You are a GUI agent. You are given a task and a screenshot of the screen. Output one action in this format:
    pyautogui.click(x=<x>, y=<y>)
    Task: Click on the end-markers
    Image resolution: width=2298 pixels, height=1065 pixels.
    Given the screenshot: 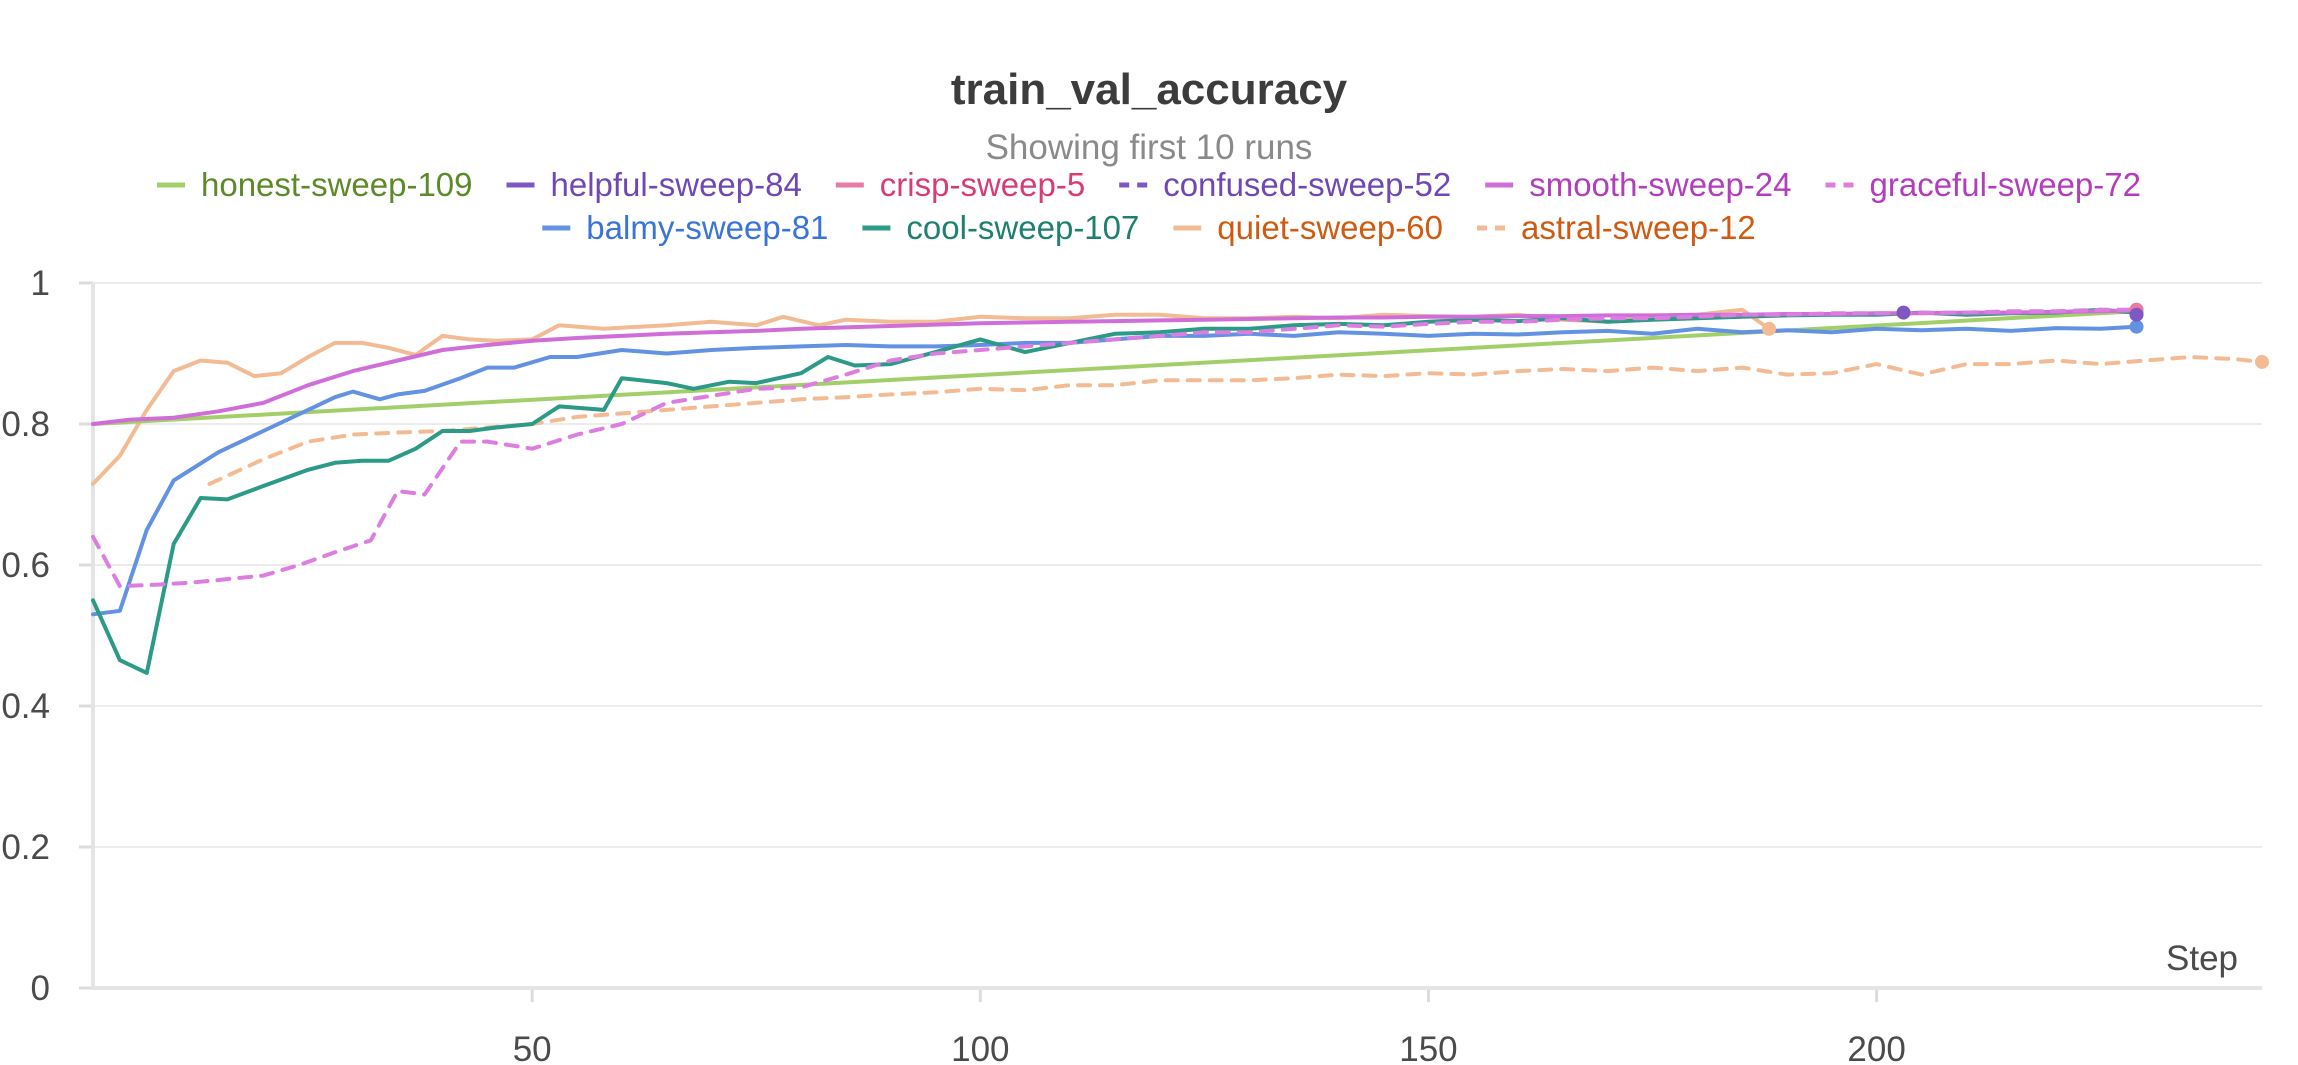 What is the action you would take?
    pyautogui.click(x=2015, y=335)
    